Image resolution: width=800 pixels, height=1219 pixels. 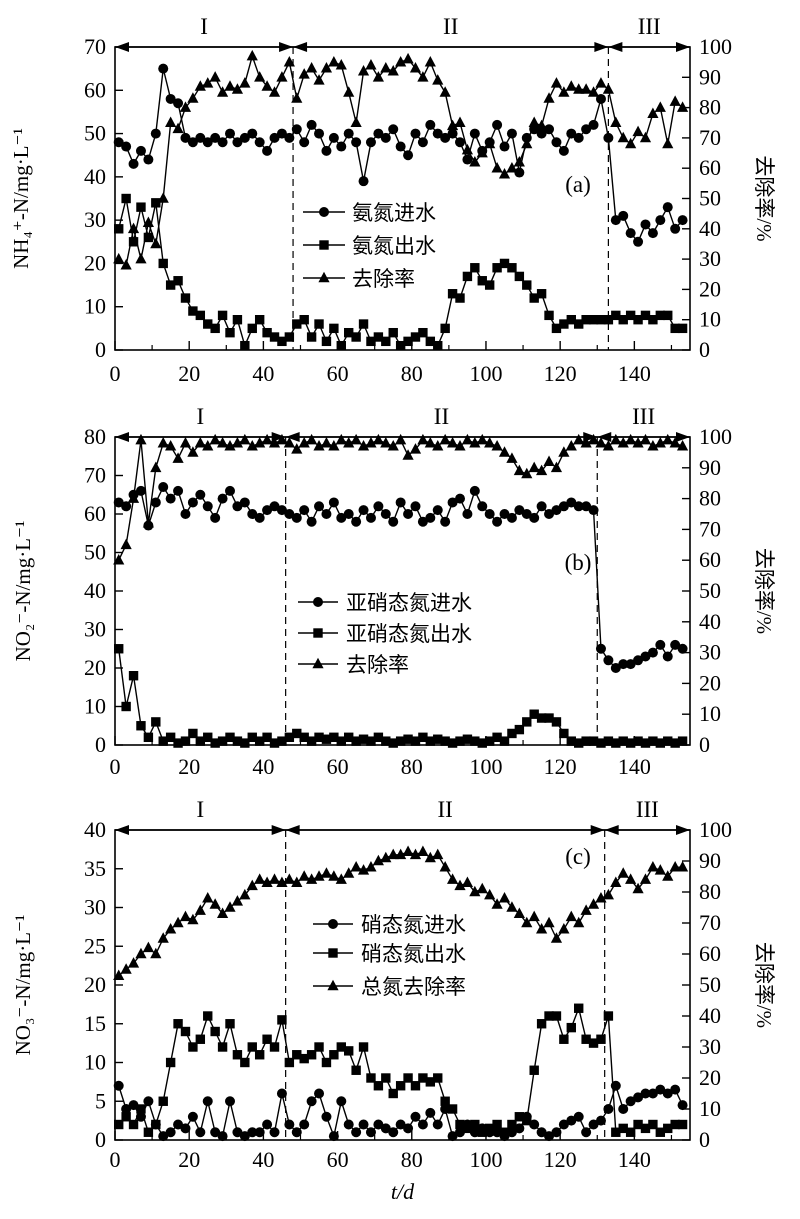 What do you see at coordinates (200, 811) in the screenshot?
I see `phase-label: I` at bounding box center [200, 811].